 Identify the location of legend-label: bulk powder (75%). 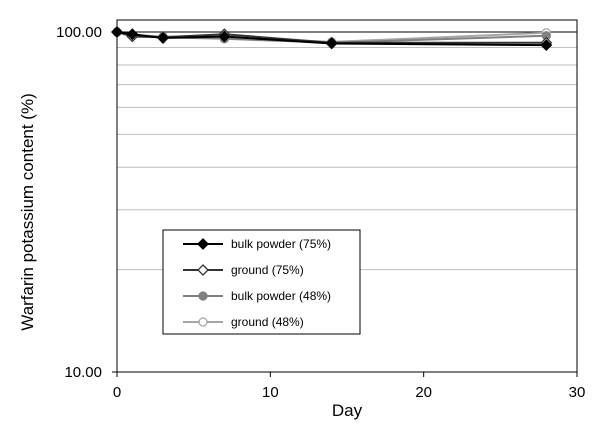
(281, 244).